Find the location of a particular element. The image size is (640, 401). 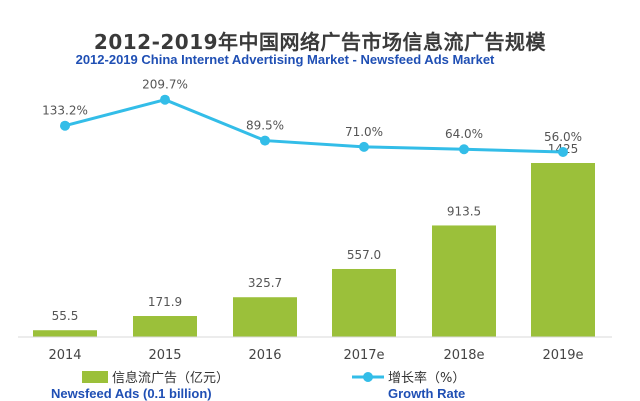

growth-line-series is located at coordinates (314, 125).